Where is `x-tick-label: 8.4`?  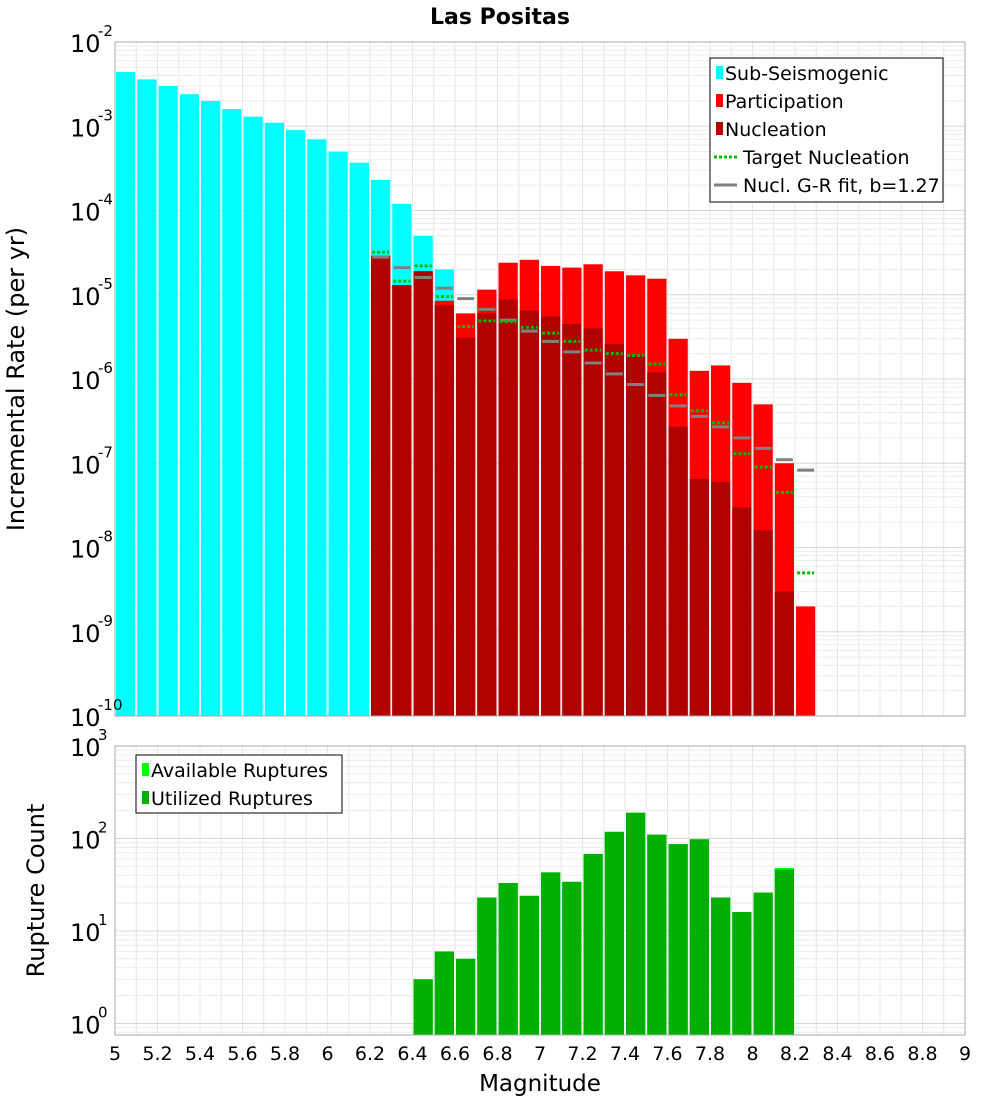 x-tick-label: 8.4 is located at coordinates (837, 1054).